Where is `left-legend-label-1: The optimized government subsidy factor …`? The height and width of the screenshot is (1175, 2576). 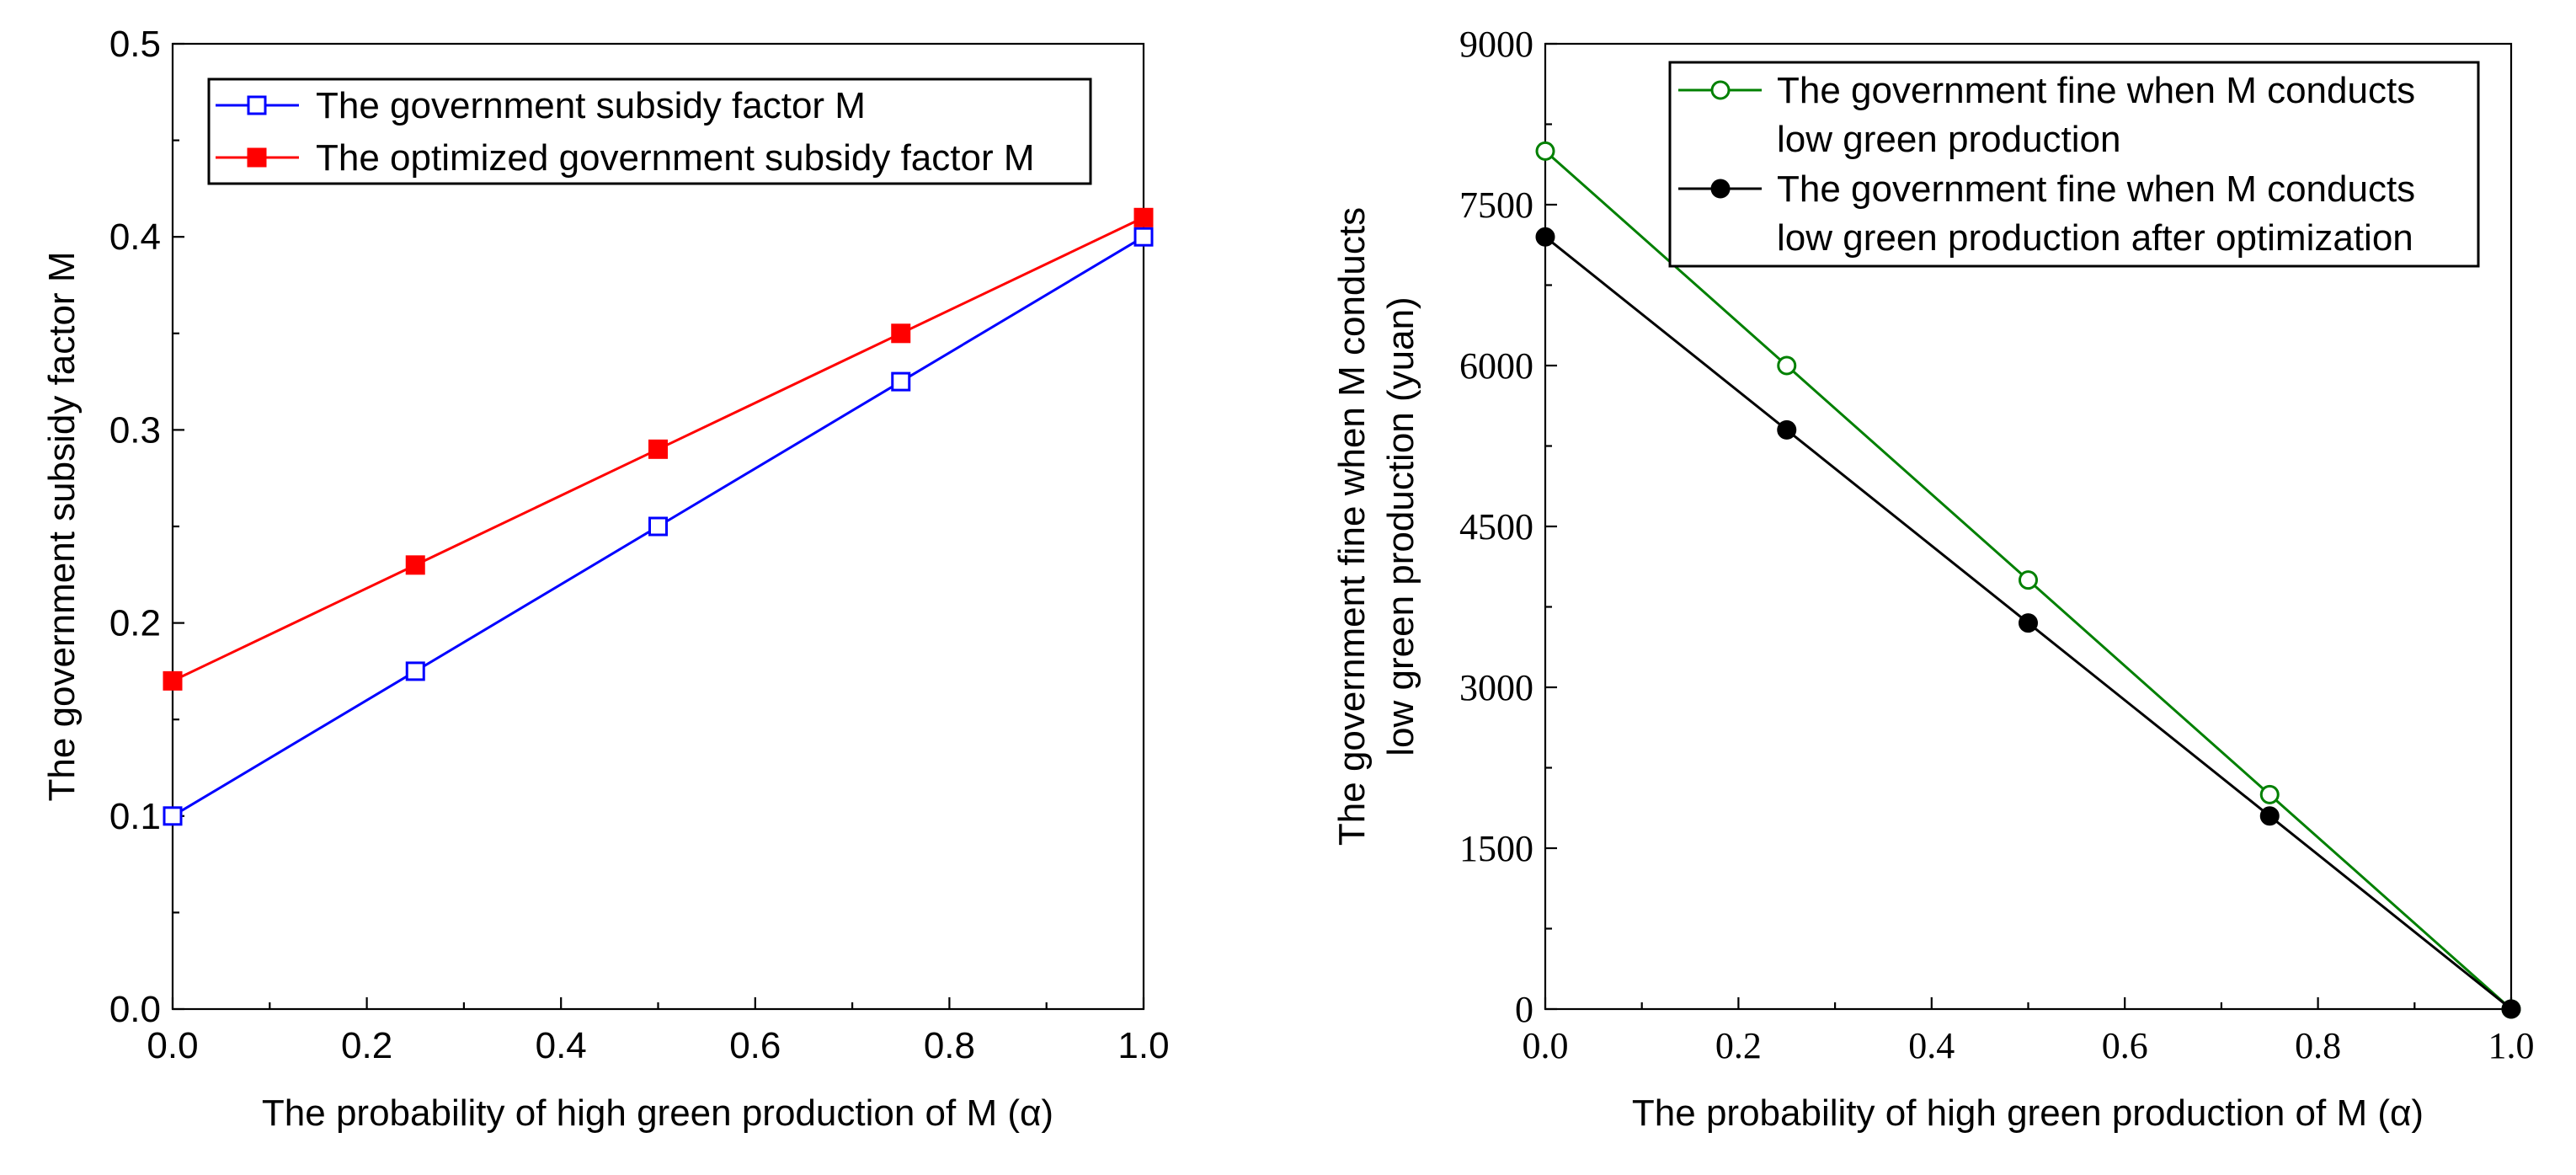 left-legend-label-1: The optimized government subsidy factor … is located at coordinates (675, 158).